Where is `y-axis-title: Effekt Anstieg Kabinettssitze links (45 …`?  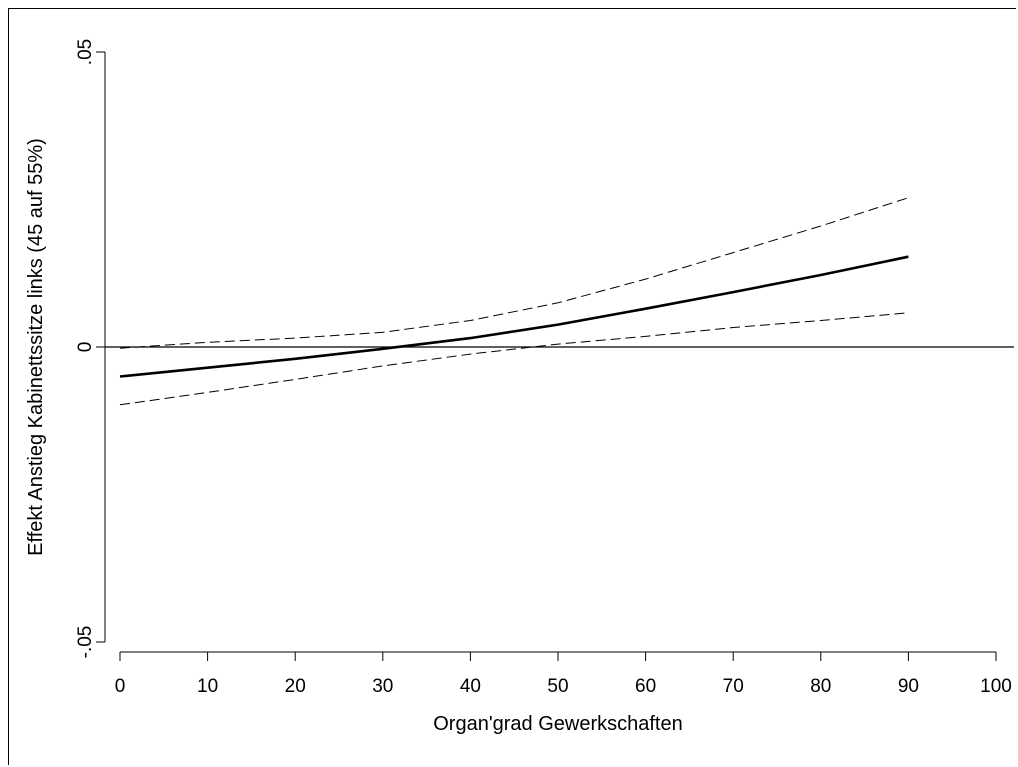
y-axis-title: Effekt Anstieg Kabinettssitze links (45 … is located at coordinates (36, 347).